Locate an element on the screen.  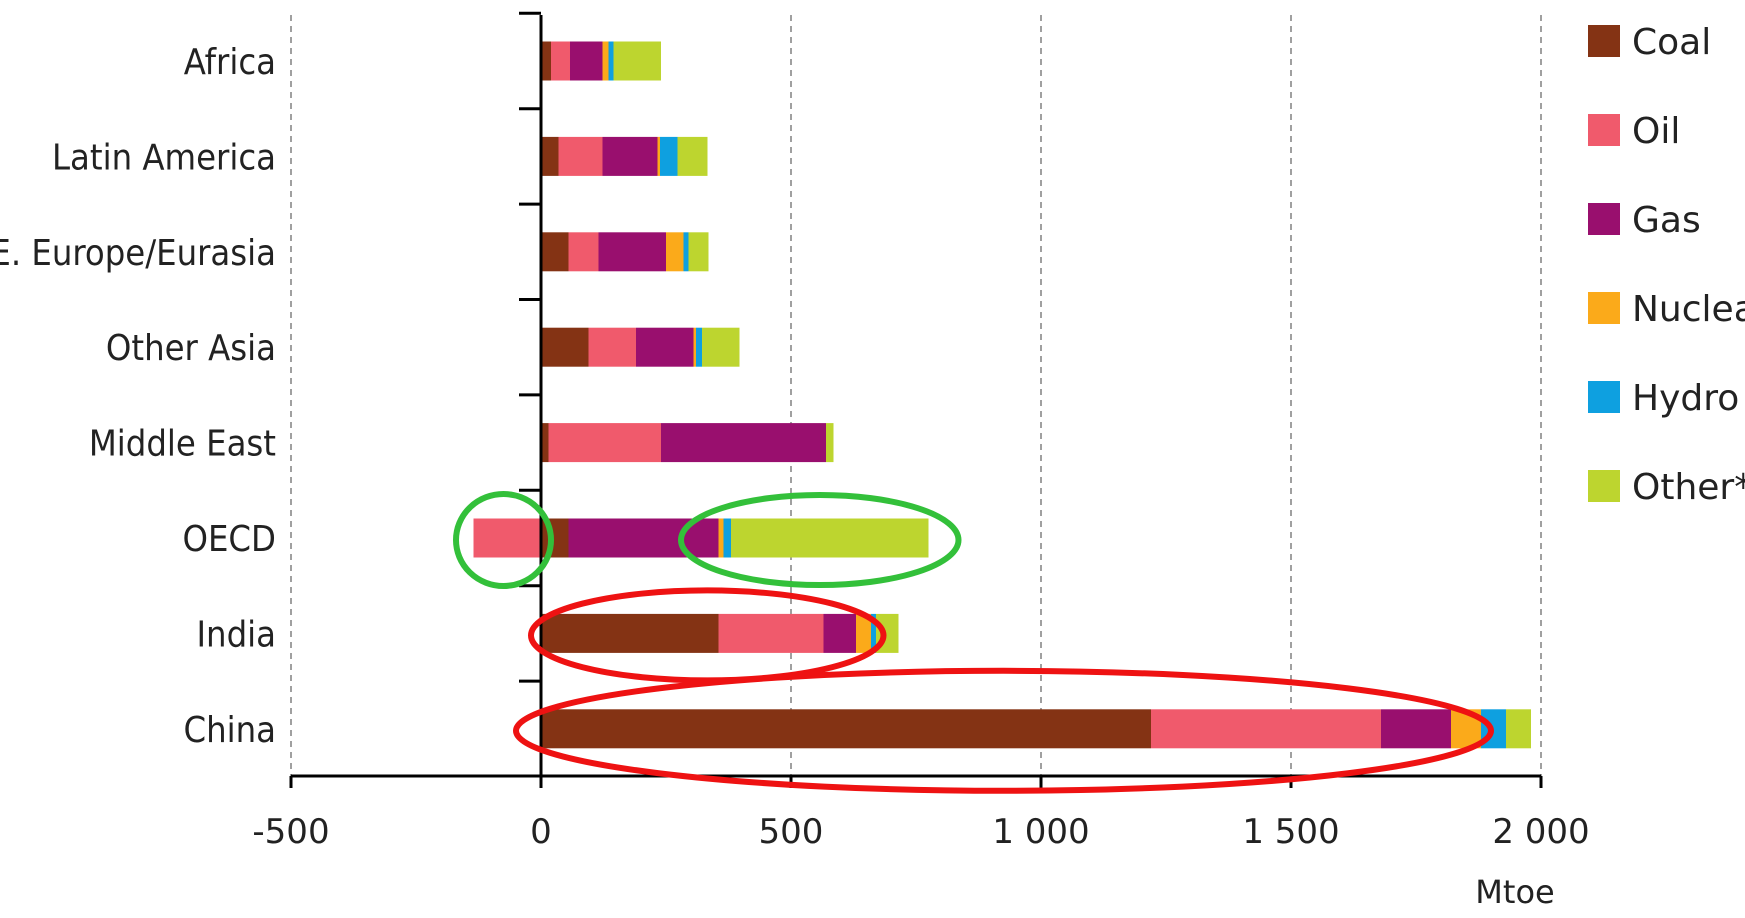
category-label: Latin America is located at coordinates (164, 157).